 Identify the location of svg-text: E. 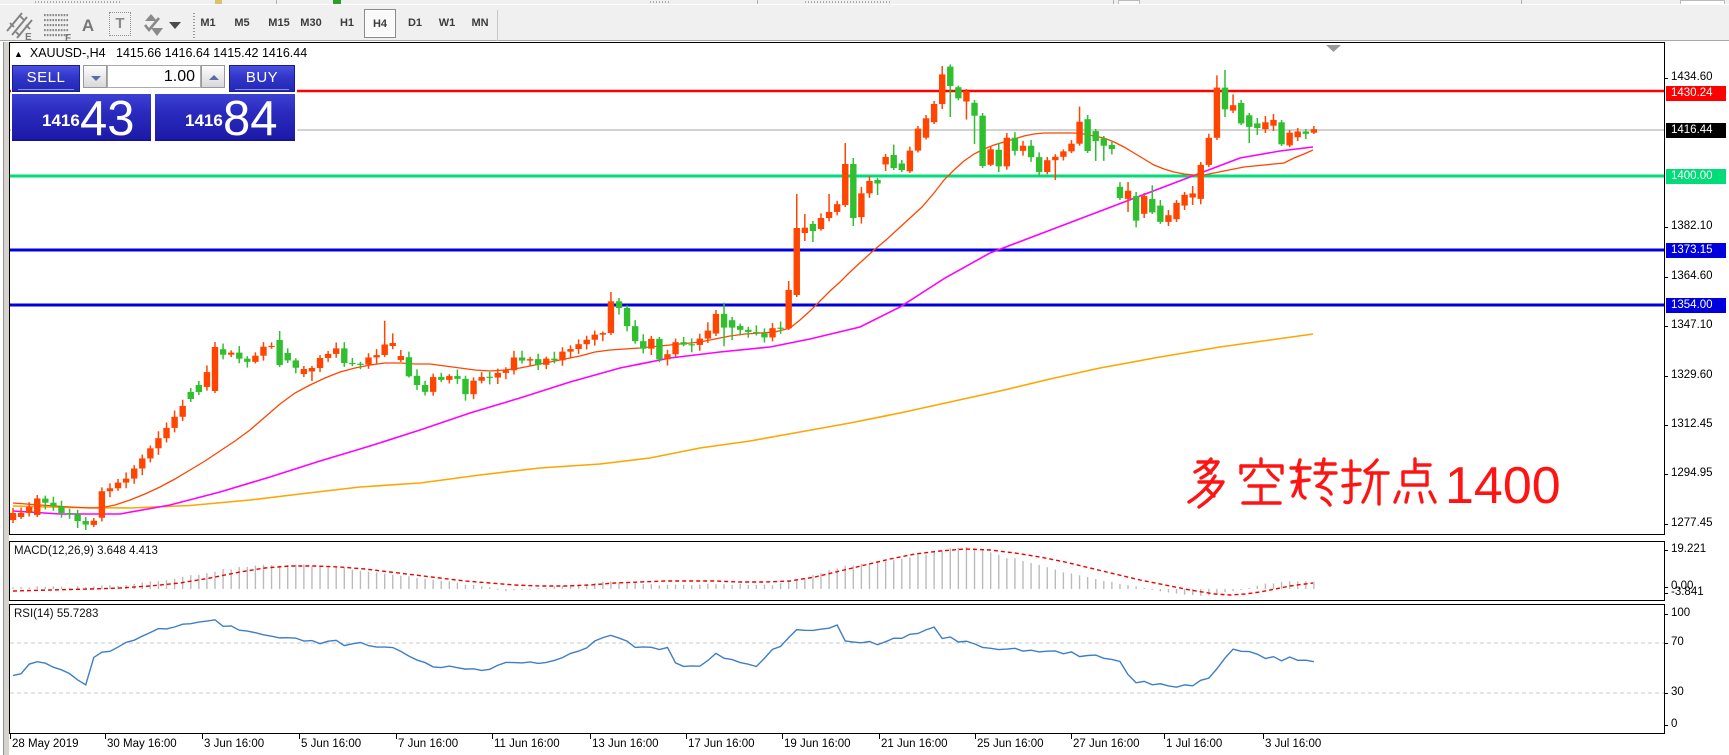
(28, 37).